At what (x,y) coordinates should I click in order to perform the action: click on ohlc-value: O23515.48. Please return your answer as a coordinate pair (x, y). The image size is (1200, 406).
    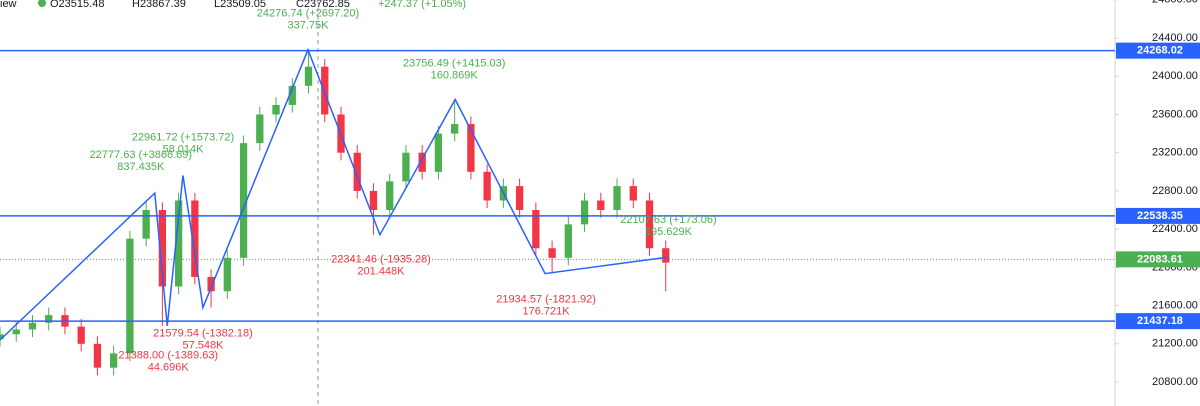
    Looking at the image, I should click on (77, 5).